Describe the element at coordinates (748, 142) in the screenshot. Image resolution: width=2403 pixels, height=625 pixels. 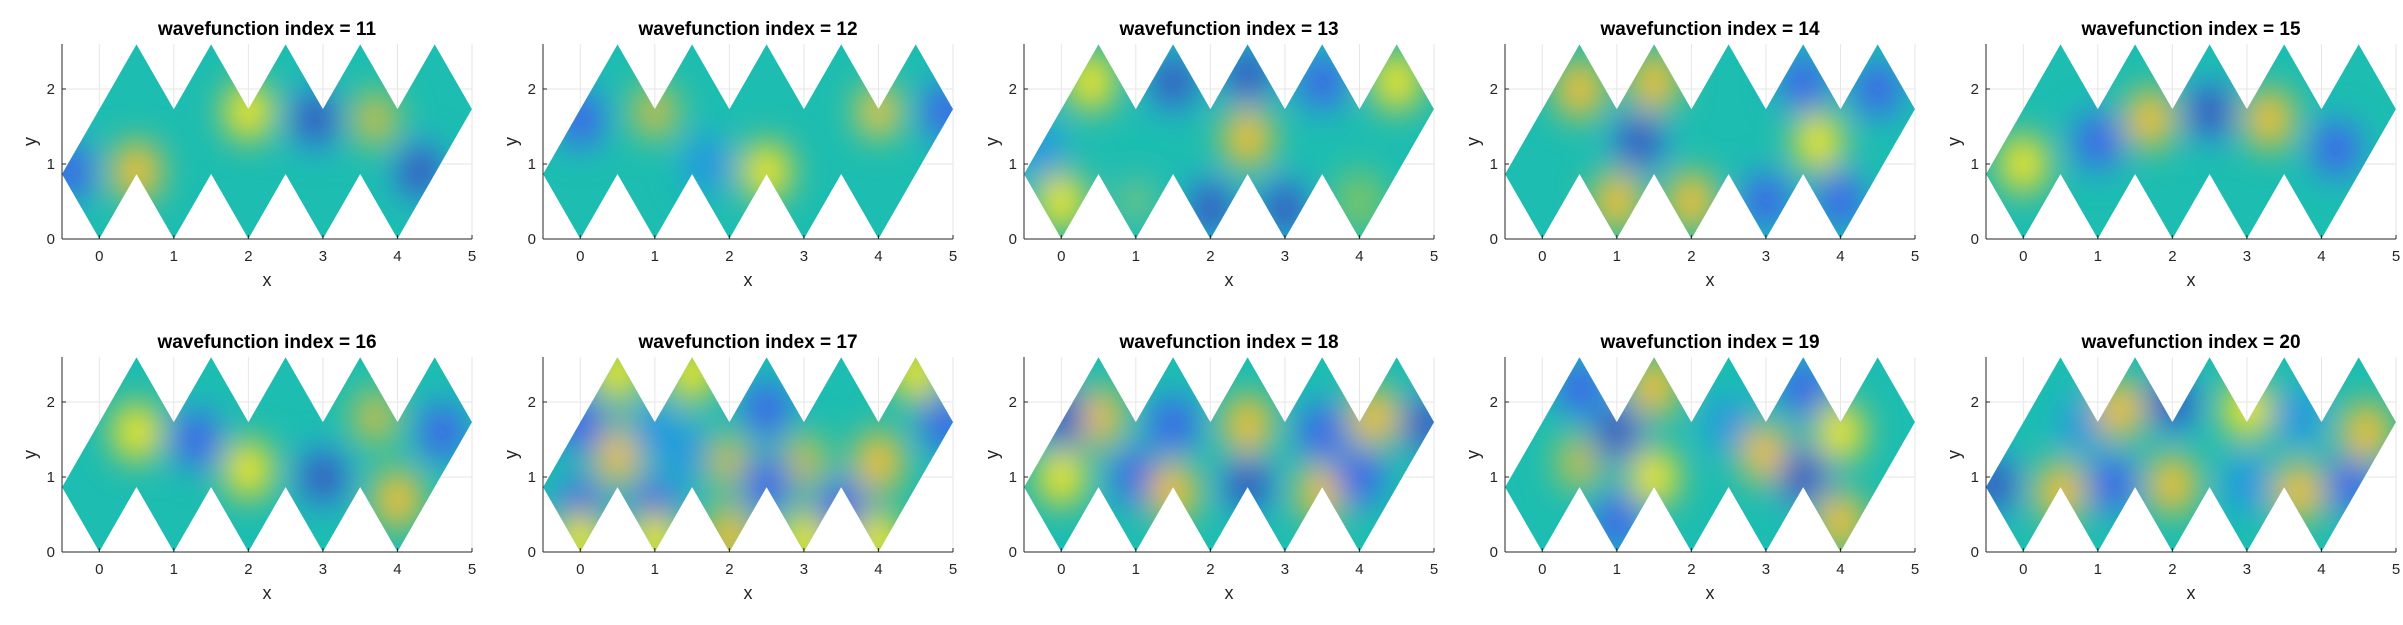
I see `domain-fill` at that location.